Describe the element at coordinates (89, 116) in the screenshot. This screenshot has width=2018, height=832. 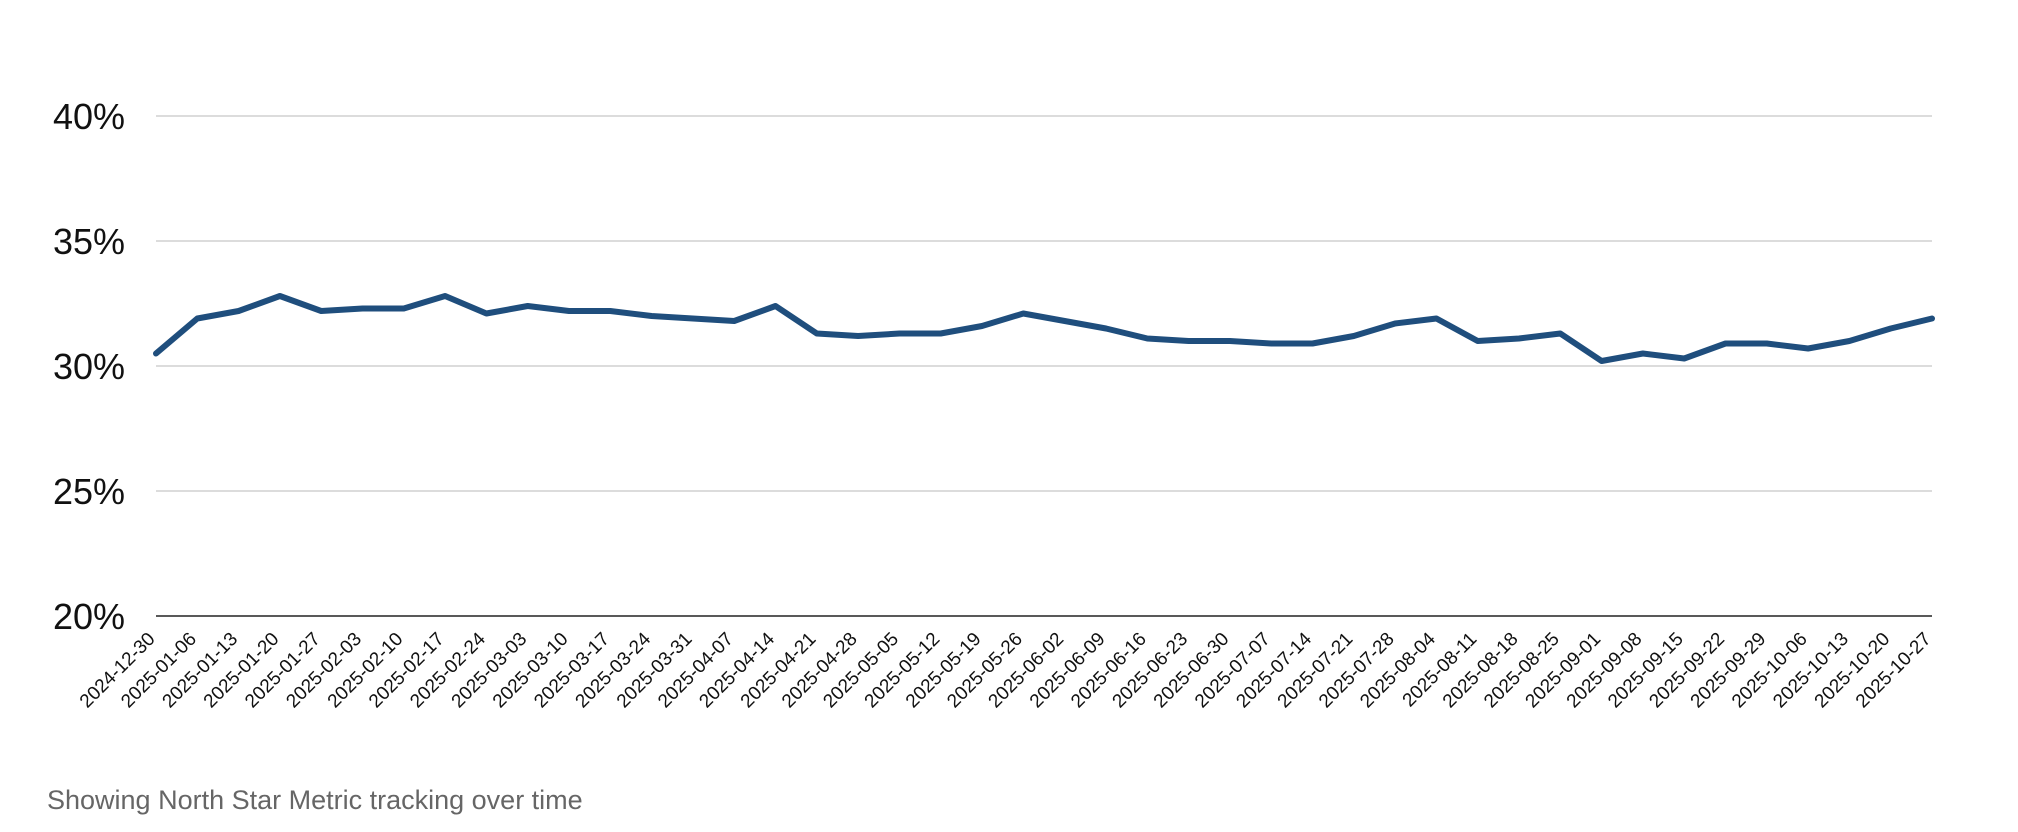
I see `y-tick-label: 40%` at that location.